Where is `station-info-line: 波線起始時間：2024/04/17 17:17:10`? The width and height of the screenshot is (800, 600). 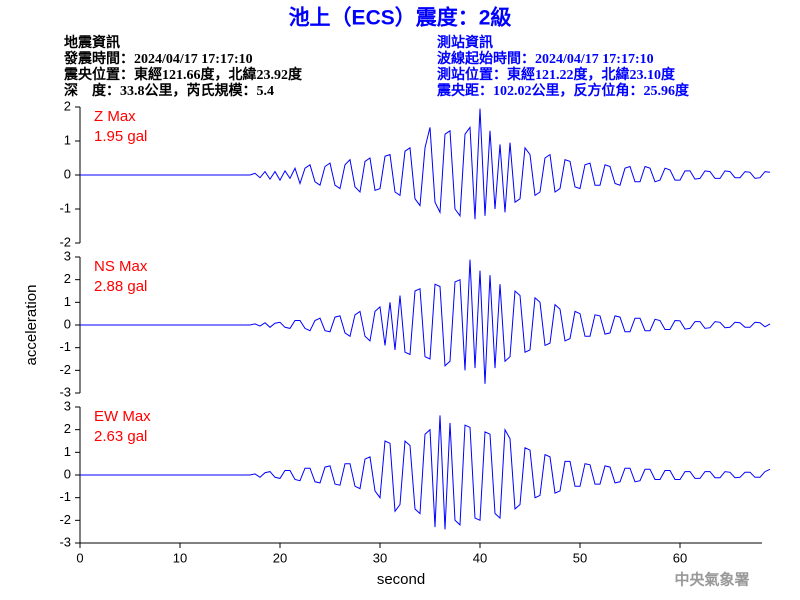 station-info-line: 波線起始時間：2024/04/17 17:17:10 is located at coordinates (545, 58).